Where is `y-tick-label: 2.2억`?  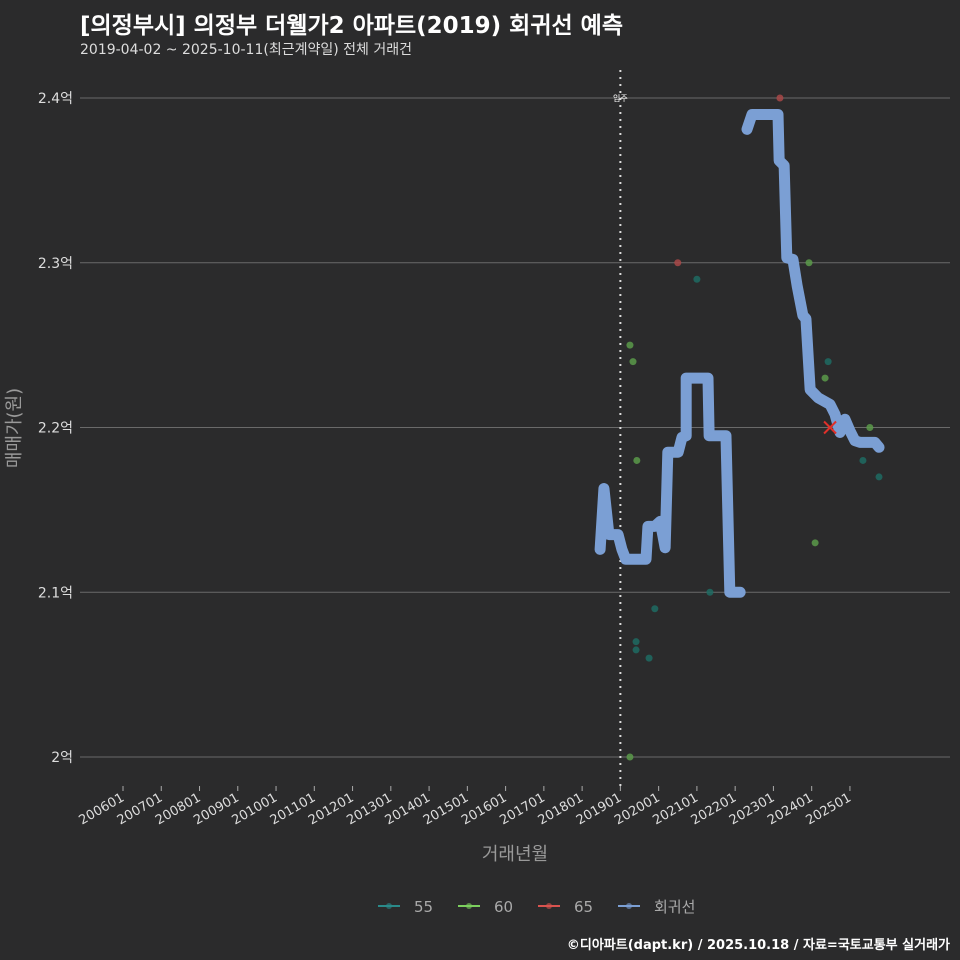
y-tick-label: 2.2억 is located at coordinates (55, 429).